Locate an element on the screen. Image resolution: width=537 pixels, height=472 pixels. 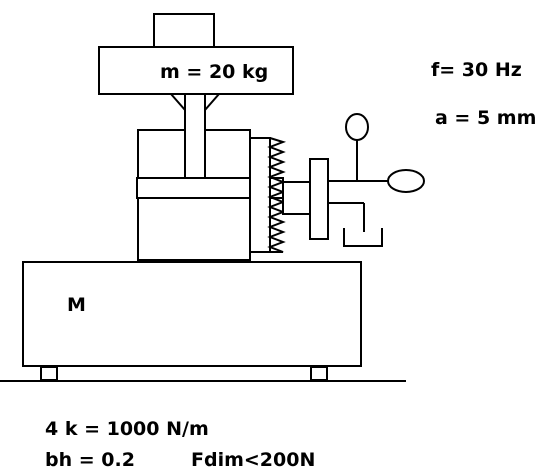
upper-mass-label: m = 20 kg is located at coordinates (214, 72).